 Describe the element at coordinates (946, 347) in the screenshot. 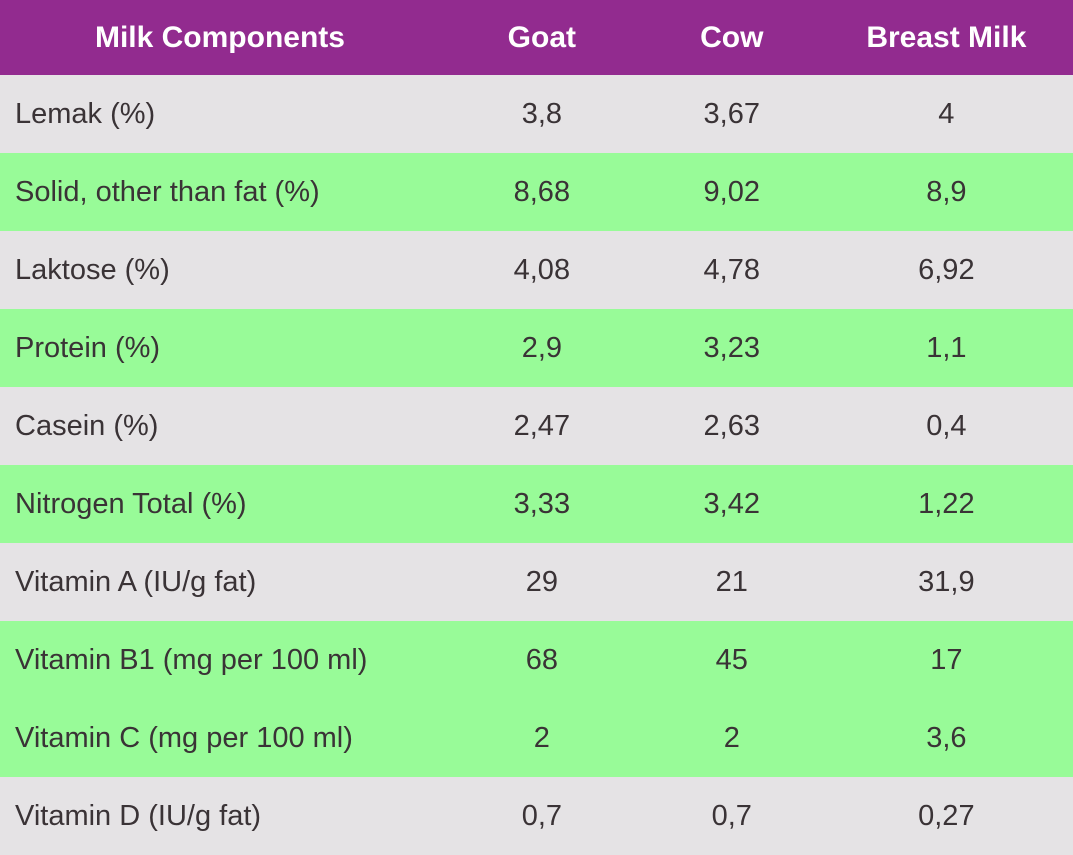

I see `breast-milk-value: 1,1` at that location.